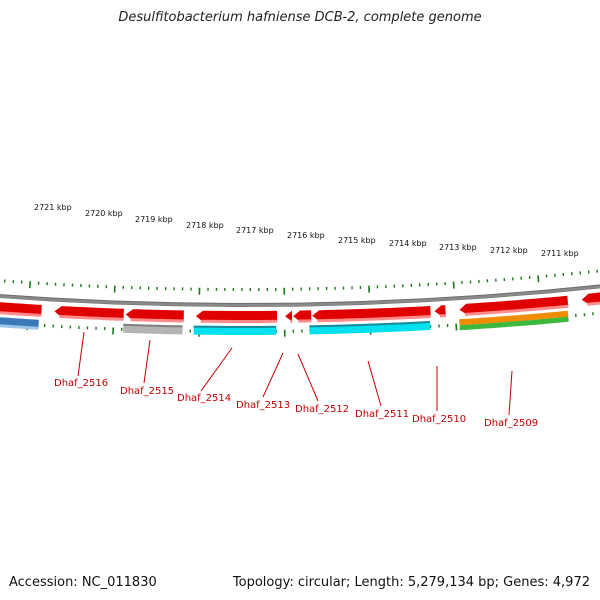  I want to click on gene-label-dhaf_2509: Dhaf_2509, so click(511, 423).